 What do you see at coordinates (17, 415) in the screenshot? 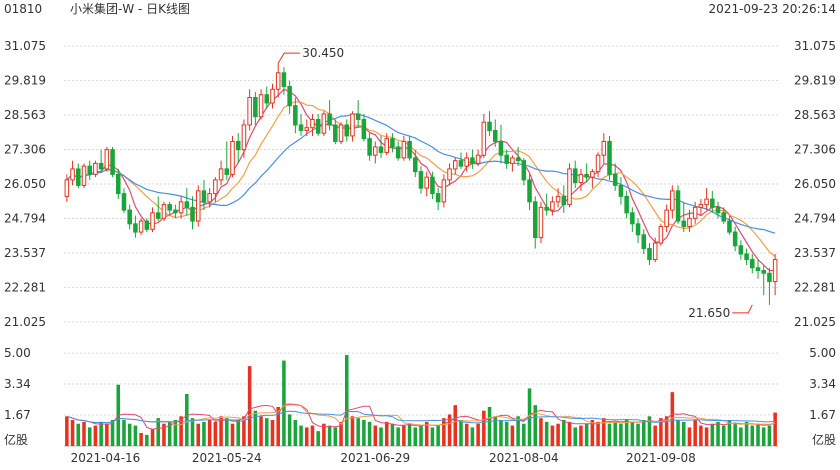
I see `volume-tick-left: 1.67` at bounding box center [17, 415].